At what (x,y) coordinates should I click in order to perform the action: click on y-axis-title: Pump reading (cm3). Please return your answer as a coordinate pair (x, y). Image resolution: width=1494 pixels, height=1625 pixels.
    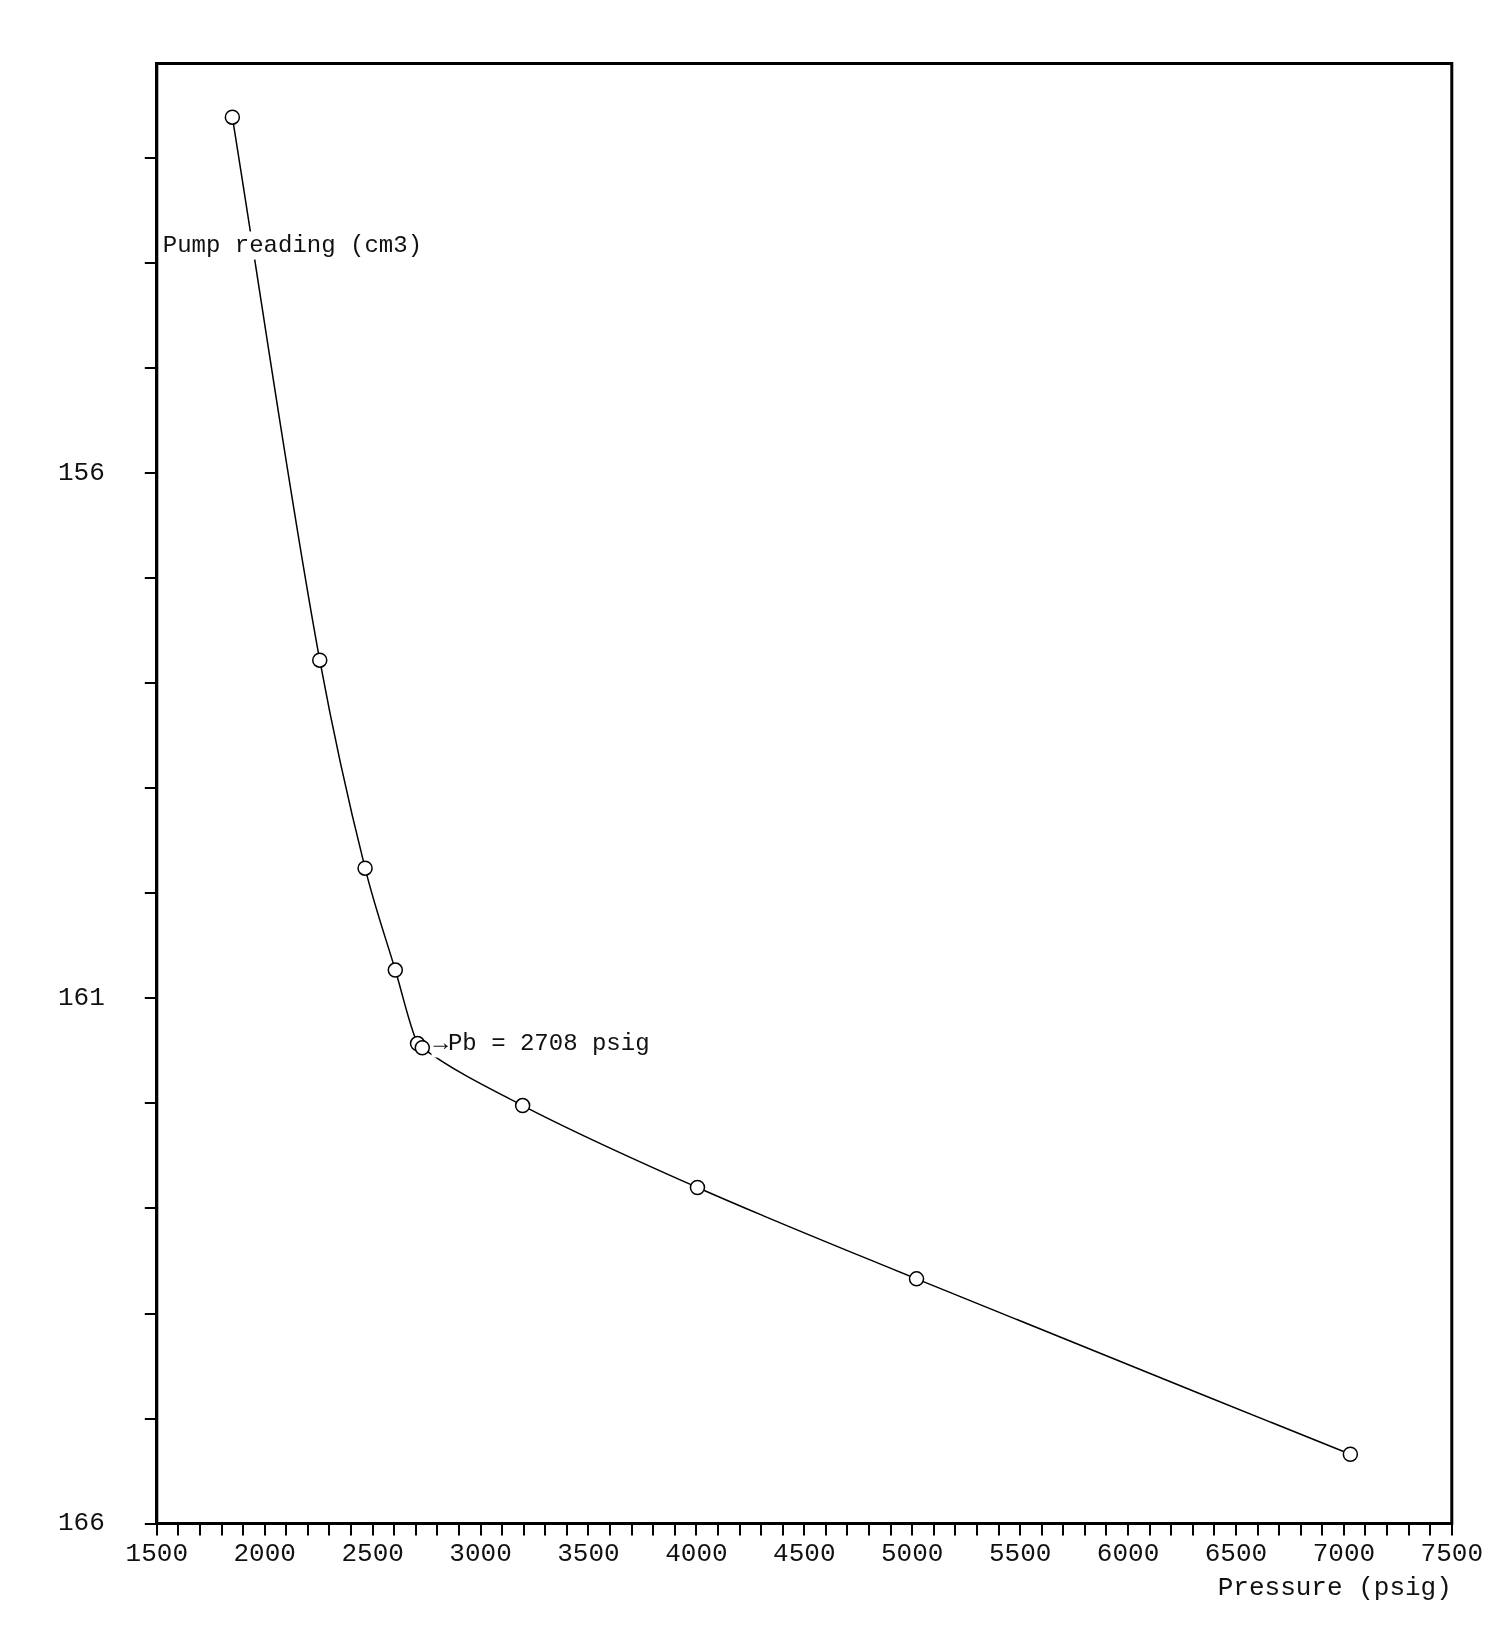
    Looking at the image, I should click on (292, 245).